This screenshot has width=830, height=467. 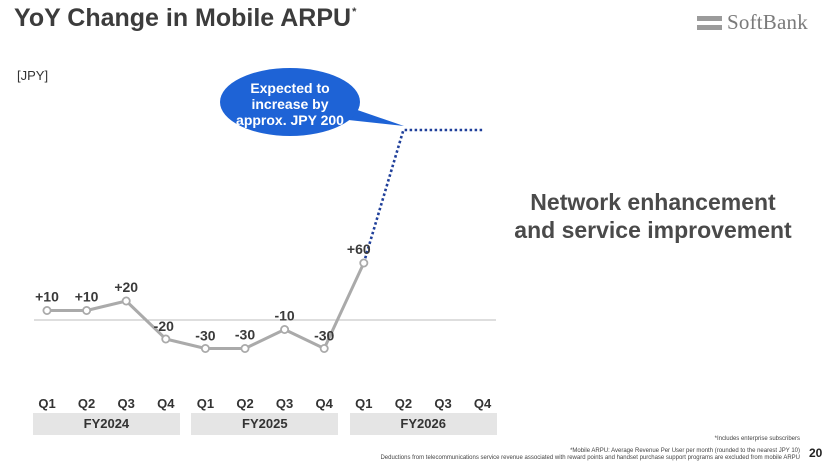 What do you see at coordinates (653, 202) in the screenshot?
I see `key-message-line-1: Network enhancement` at bounding box center [653, 202].